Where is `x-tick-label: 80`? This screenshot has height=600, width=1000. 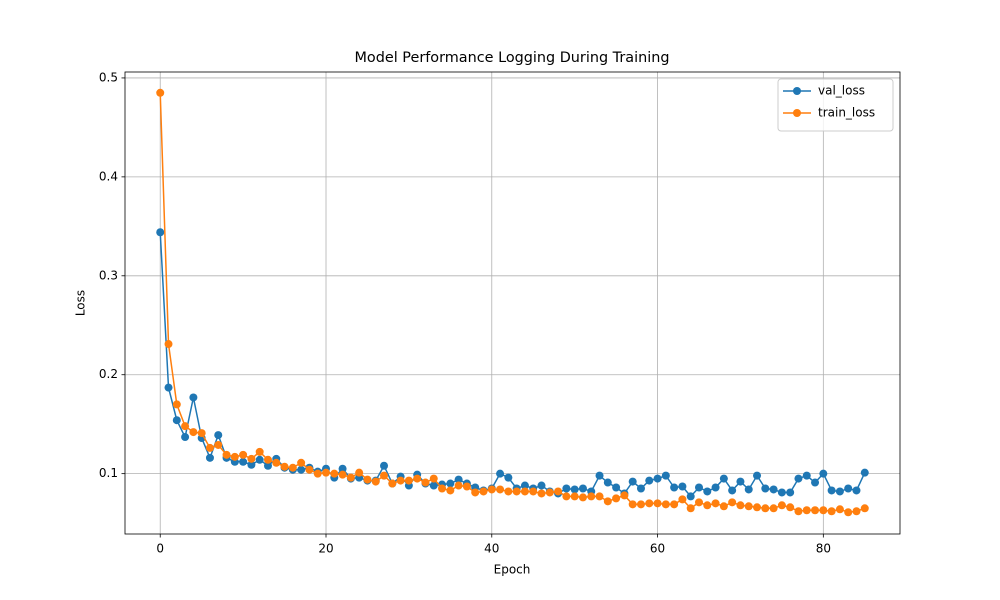
x-tick-label: 80 is located at coordinates (823, 549).